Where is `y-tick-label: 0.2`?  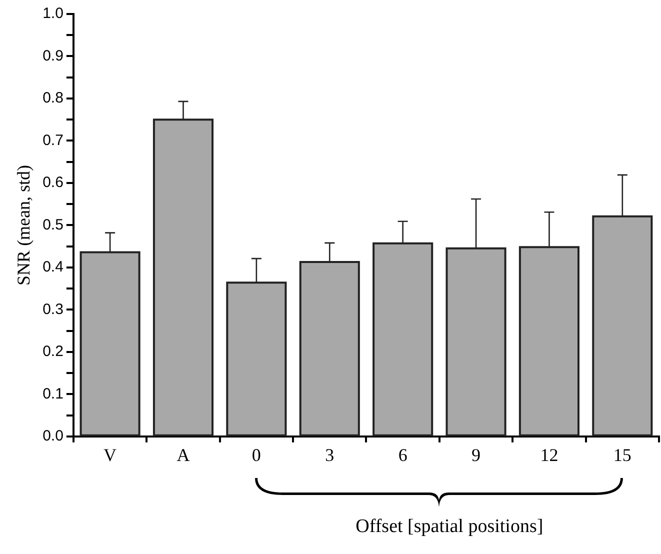 y-tick-label: 0.2 is located at coordinates (53, 351).